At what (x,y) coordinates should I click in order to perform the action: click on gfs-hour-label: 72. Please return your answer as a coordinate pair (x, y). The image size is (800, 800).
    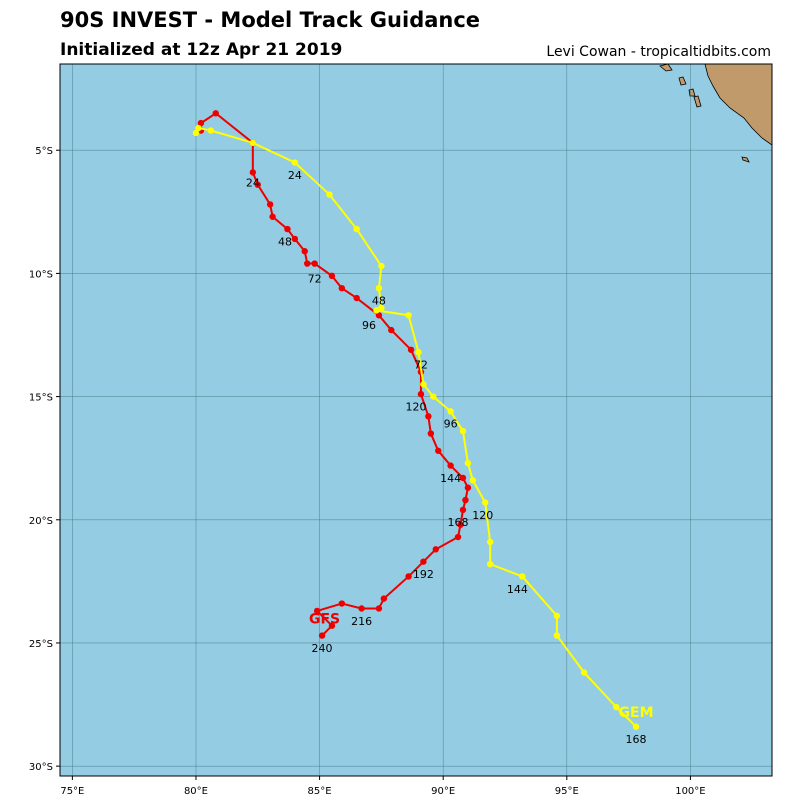
    Looking at the image, I should click on (315, 278).